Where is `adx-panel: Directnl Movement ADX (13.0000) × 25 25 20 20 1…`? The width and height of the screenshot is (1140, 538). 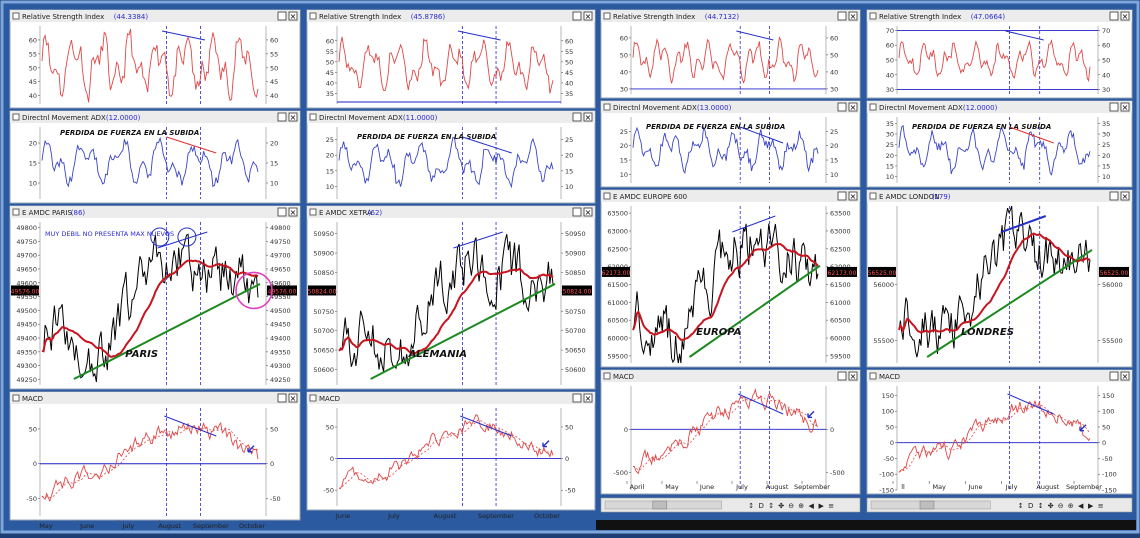 adx-panel: Directnl Movement ADX (13.0000) × 25 25 20 20 1… is located at coordinates (730, 144).